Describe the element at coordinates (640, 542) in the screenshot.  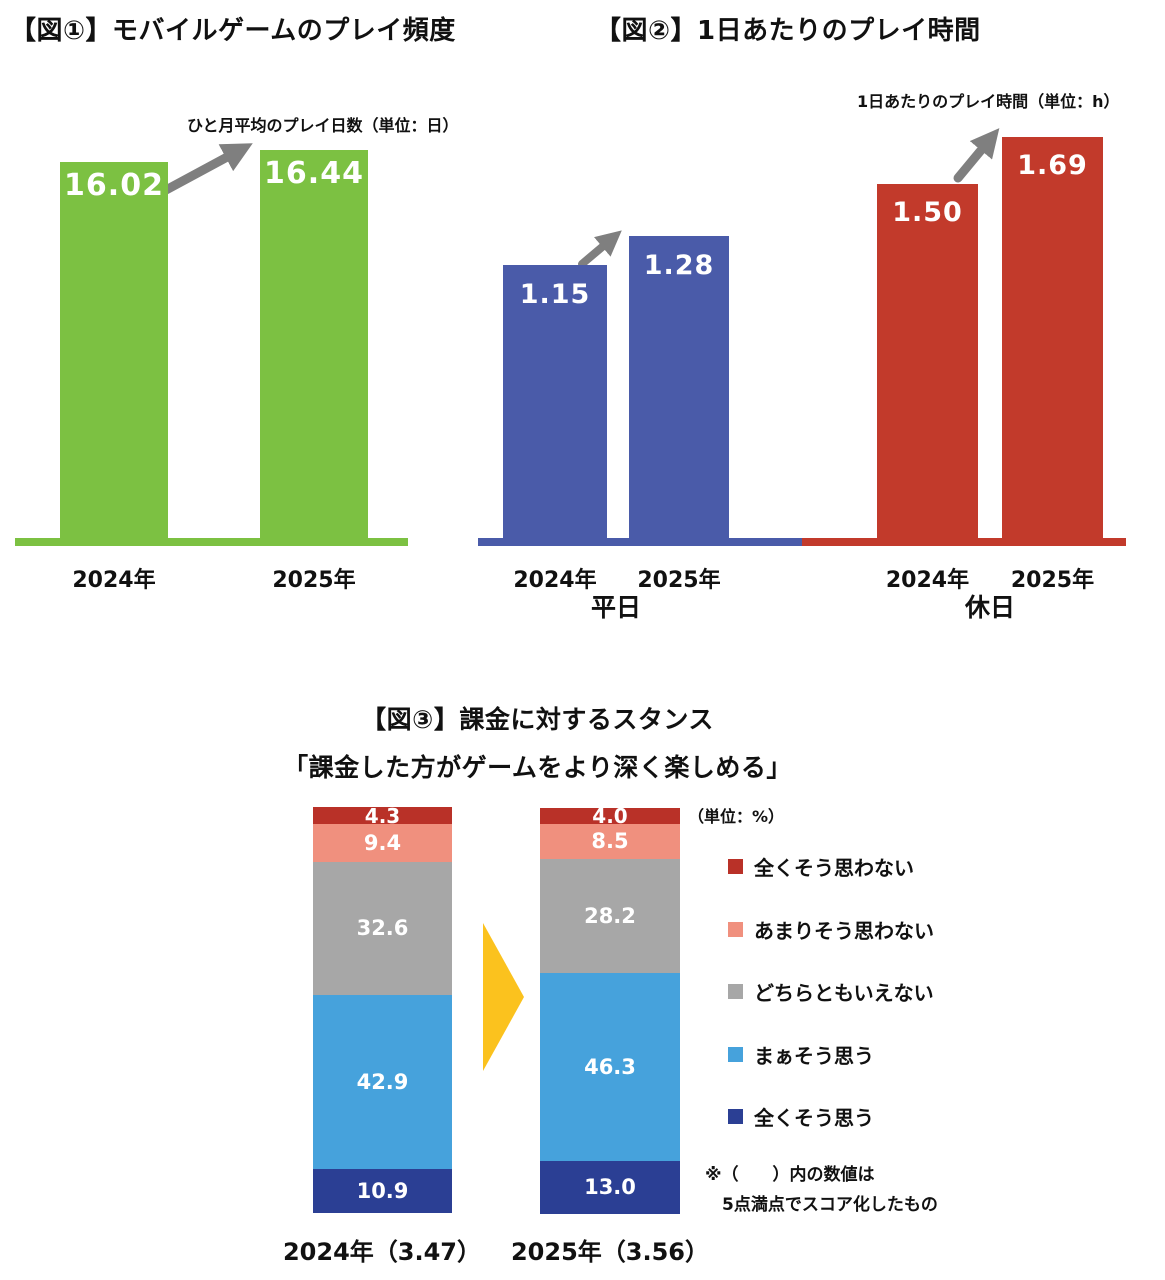
I see `fig2-baseline-weekday` at that location.